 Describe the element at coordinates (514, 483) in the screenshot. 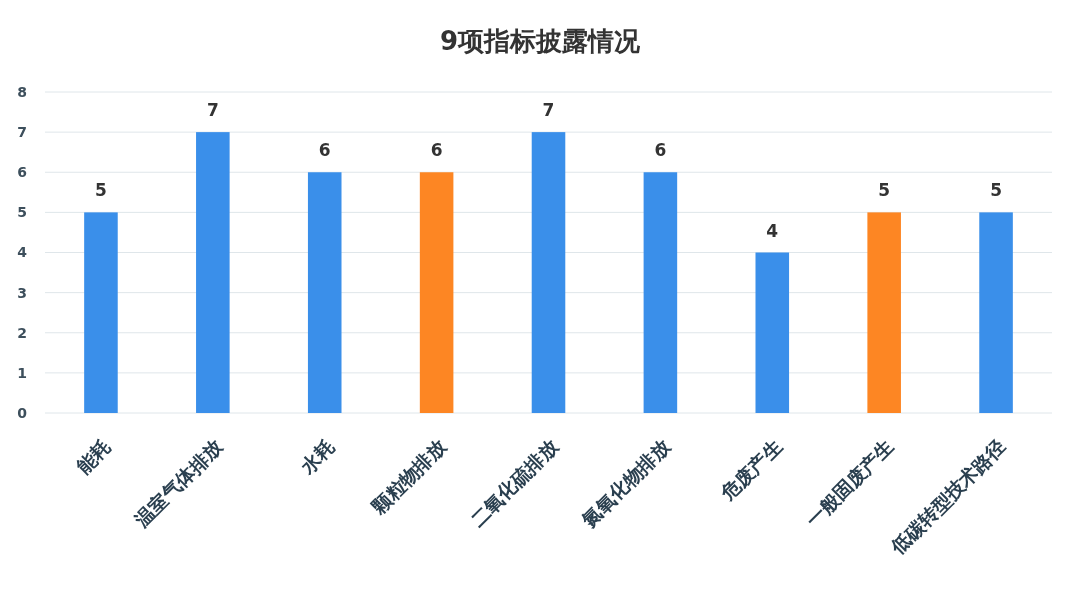

I see `x-tick-label: 二氧化硫排放` at that location.